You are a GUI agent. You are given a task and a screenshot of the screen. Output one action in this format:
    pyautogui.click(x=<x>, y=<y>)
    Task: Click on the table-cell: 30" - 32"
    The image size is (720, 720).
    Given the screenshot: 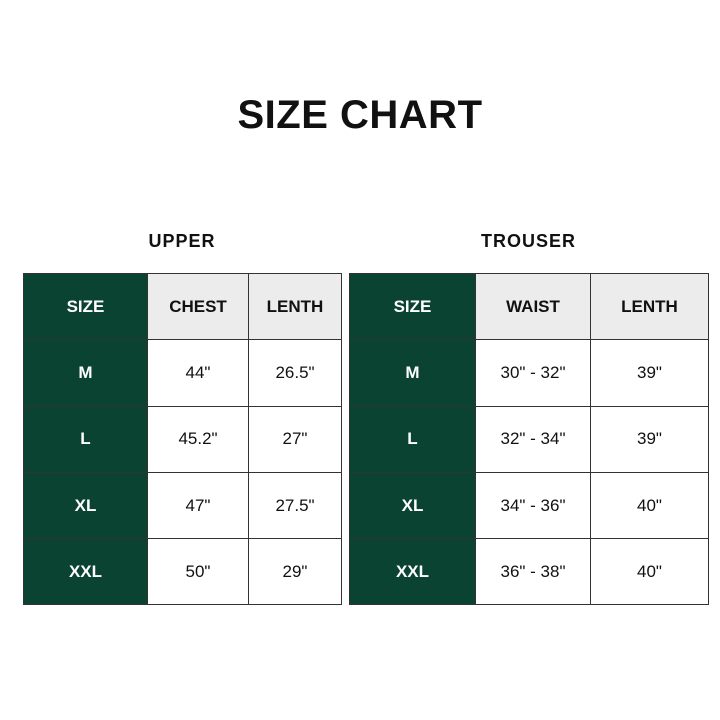 What is the action you would take?
    pyautogui.click(x=533, y=373)
    